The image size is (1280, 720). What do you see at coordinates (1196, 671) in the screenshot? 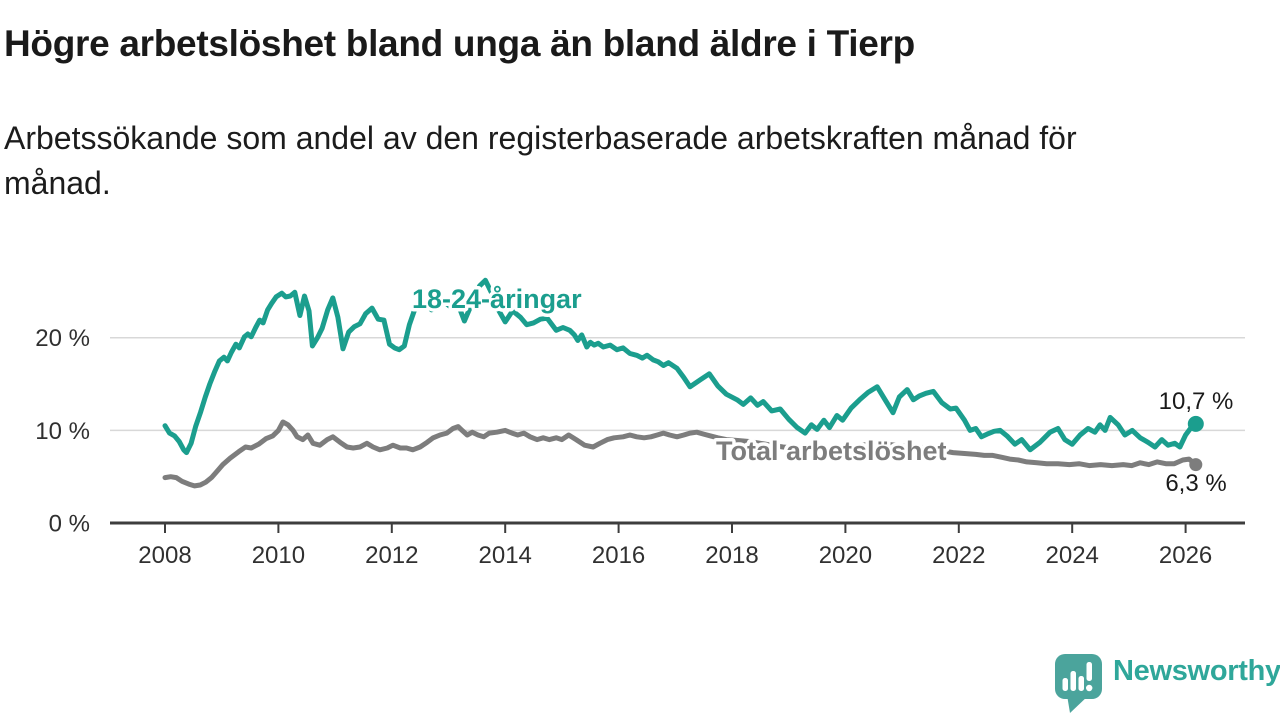
I see `newsworthy-logo-text: Newsworthy` at bounding box center [1196, 671].